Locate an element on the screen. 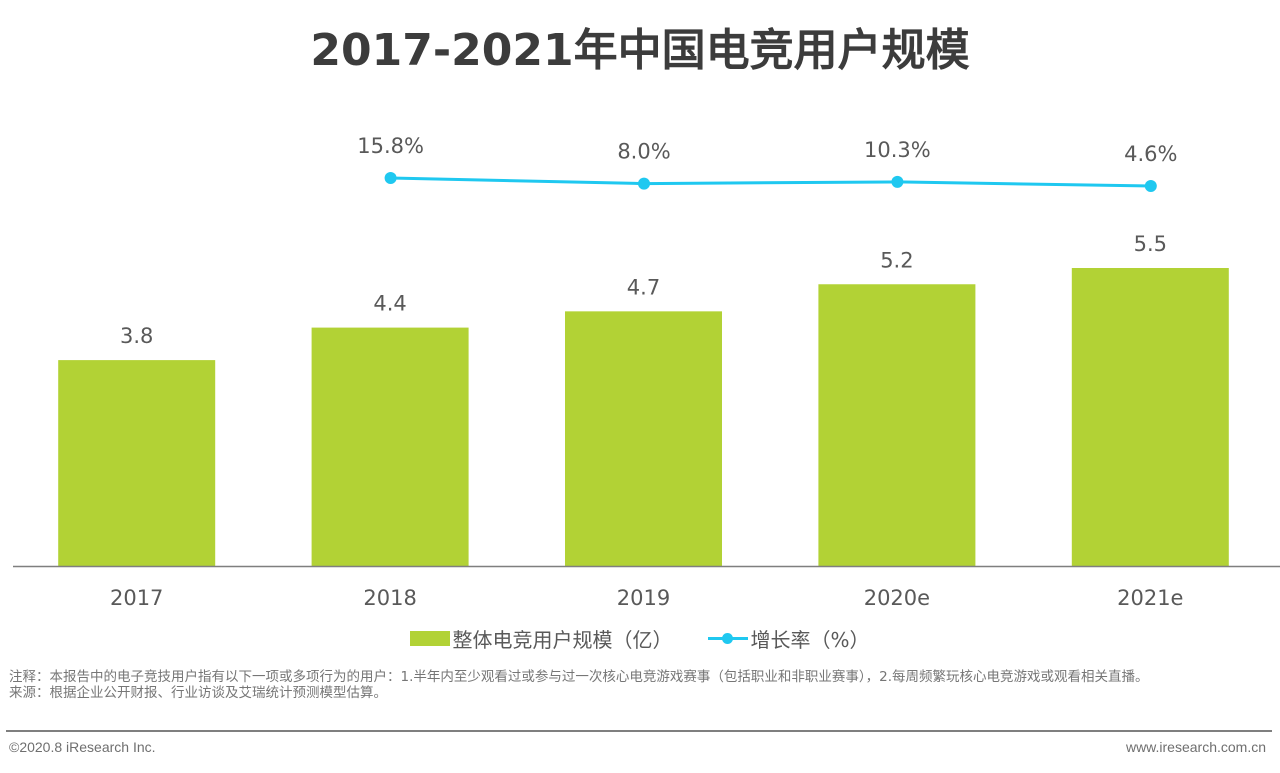 The height and width of the screenshot is (773, 1280). legend-line-label: 增长率（%） is located at coordinates (810, 640).